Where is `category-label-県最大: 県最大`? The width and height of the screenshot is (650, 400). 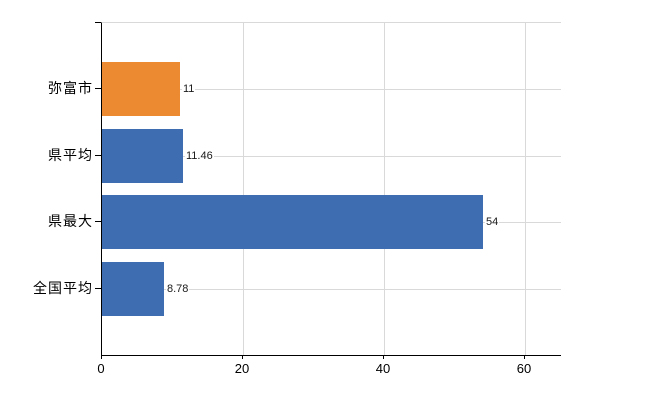
category-label-県最大: 県最大 is located at coordinates (70, 221).